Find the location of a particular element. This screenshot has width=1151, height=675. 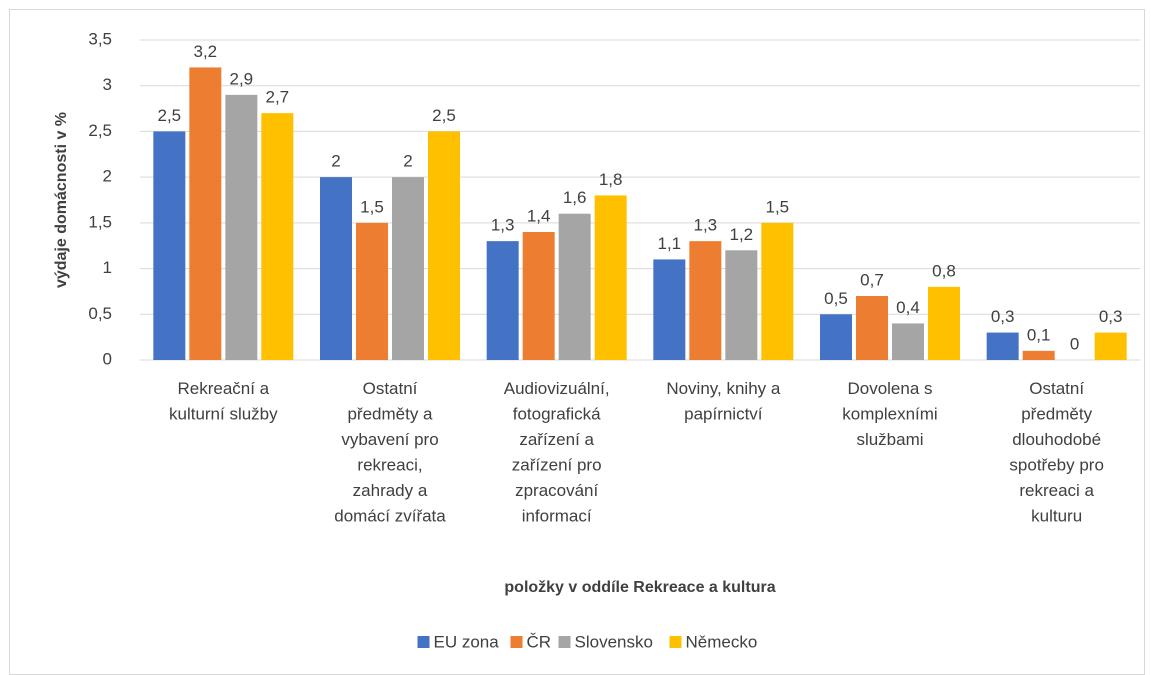

y-axis-title: výdaje domácnosti v % is located at coordinates (61, 200).